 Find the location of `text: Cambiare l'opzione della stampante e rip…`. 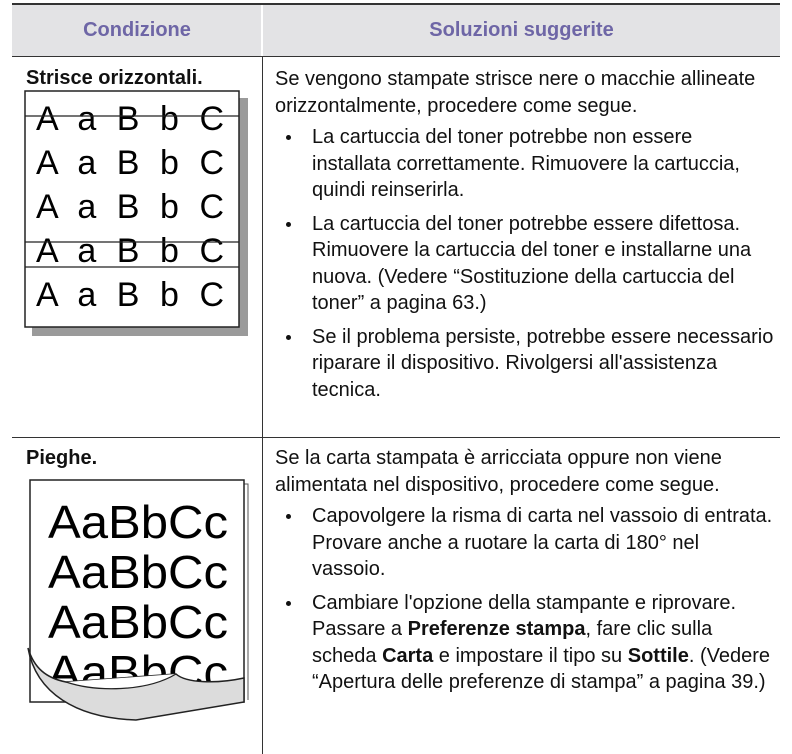

text: Cambiare l'opzione della stampante e rip… is located at coordinates (524, 616).